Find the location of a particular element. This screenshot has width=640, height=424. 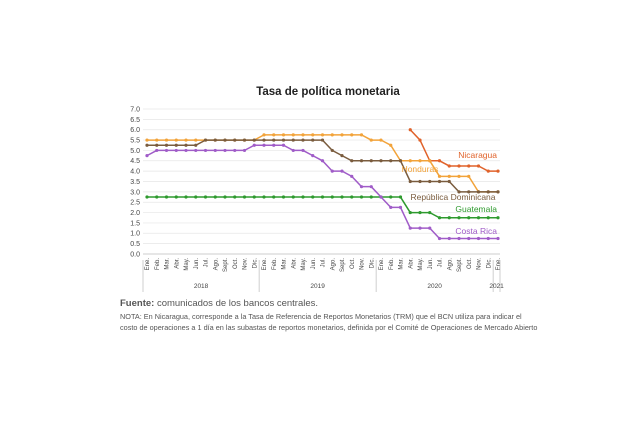

y-tick-label: 1.0 is located at coordinates (135, 234).